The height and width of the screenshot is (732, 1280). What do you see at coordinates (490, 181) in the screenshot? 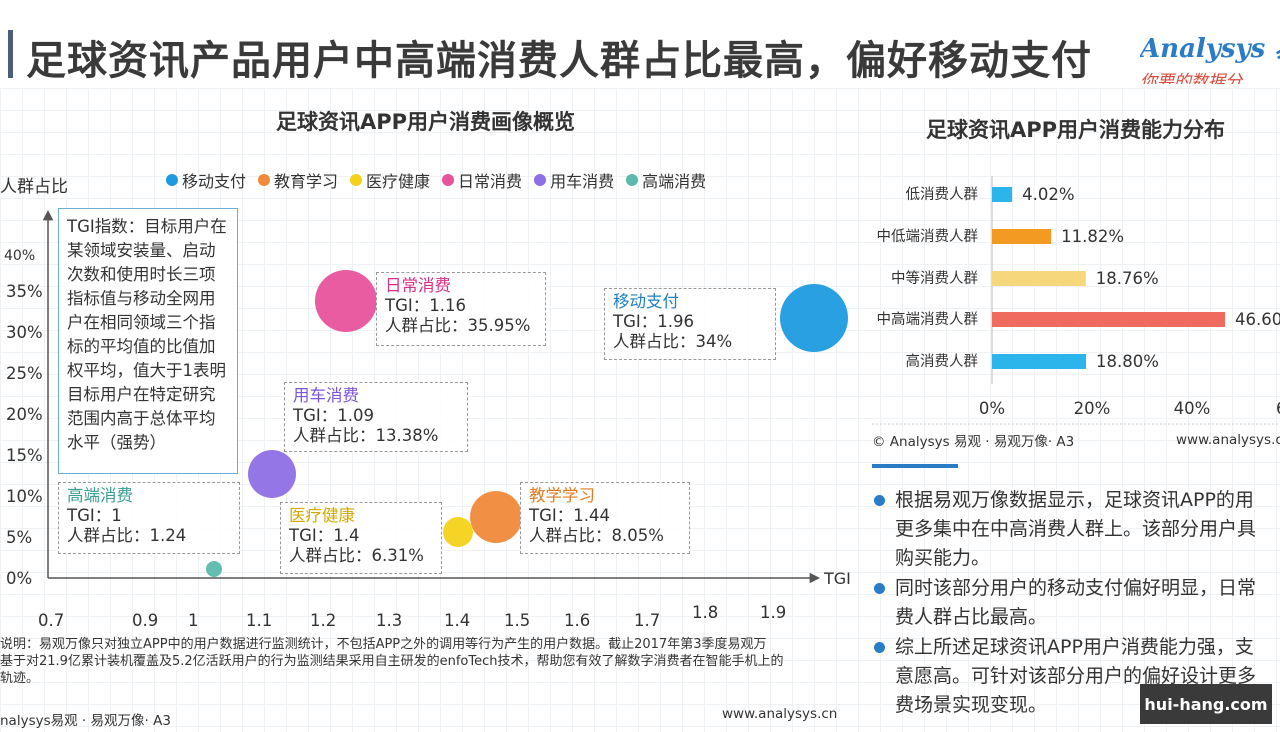
I see `legend-label: 日常消费` at bounding box center [490, 181].